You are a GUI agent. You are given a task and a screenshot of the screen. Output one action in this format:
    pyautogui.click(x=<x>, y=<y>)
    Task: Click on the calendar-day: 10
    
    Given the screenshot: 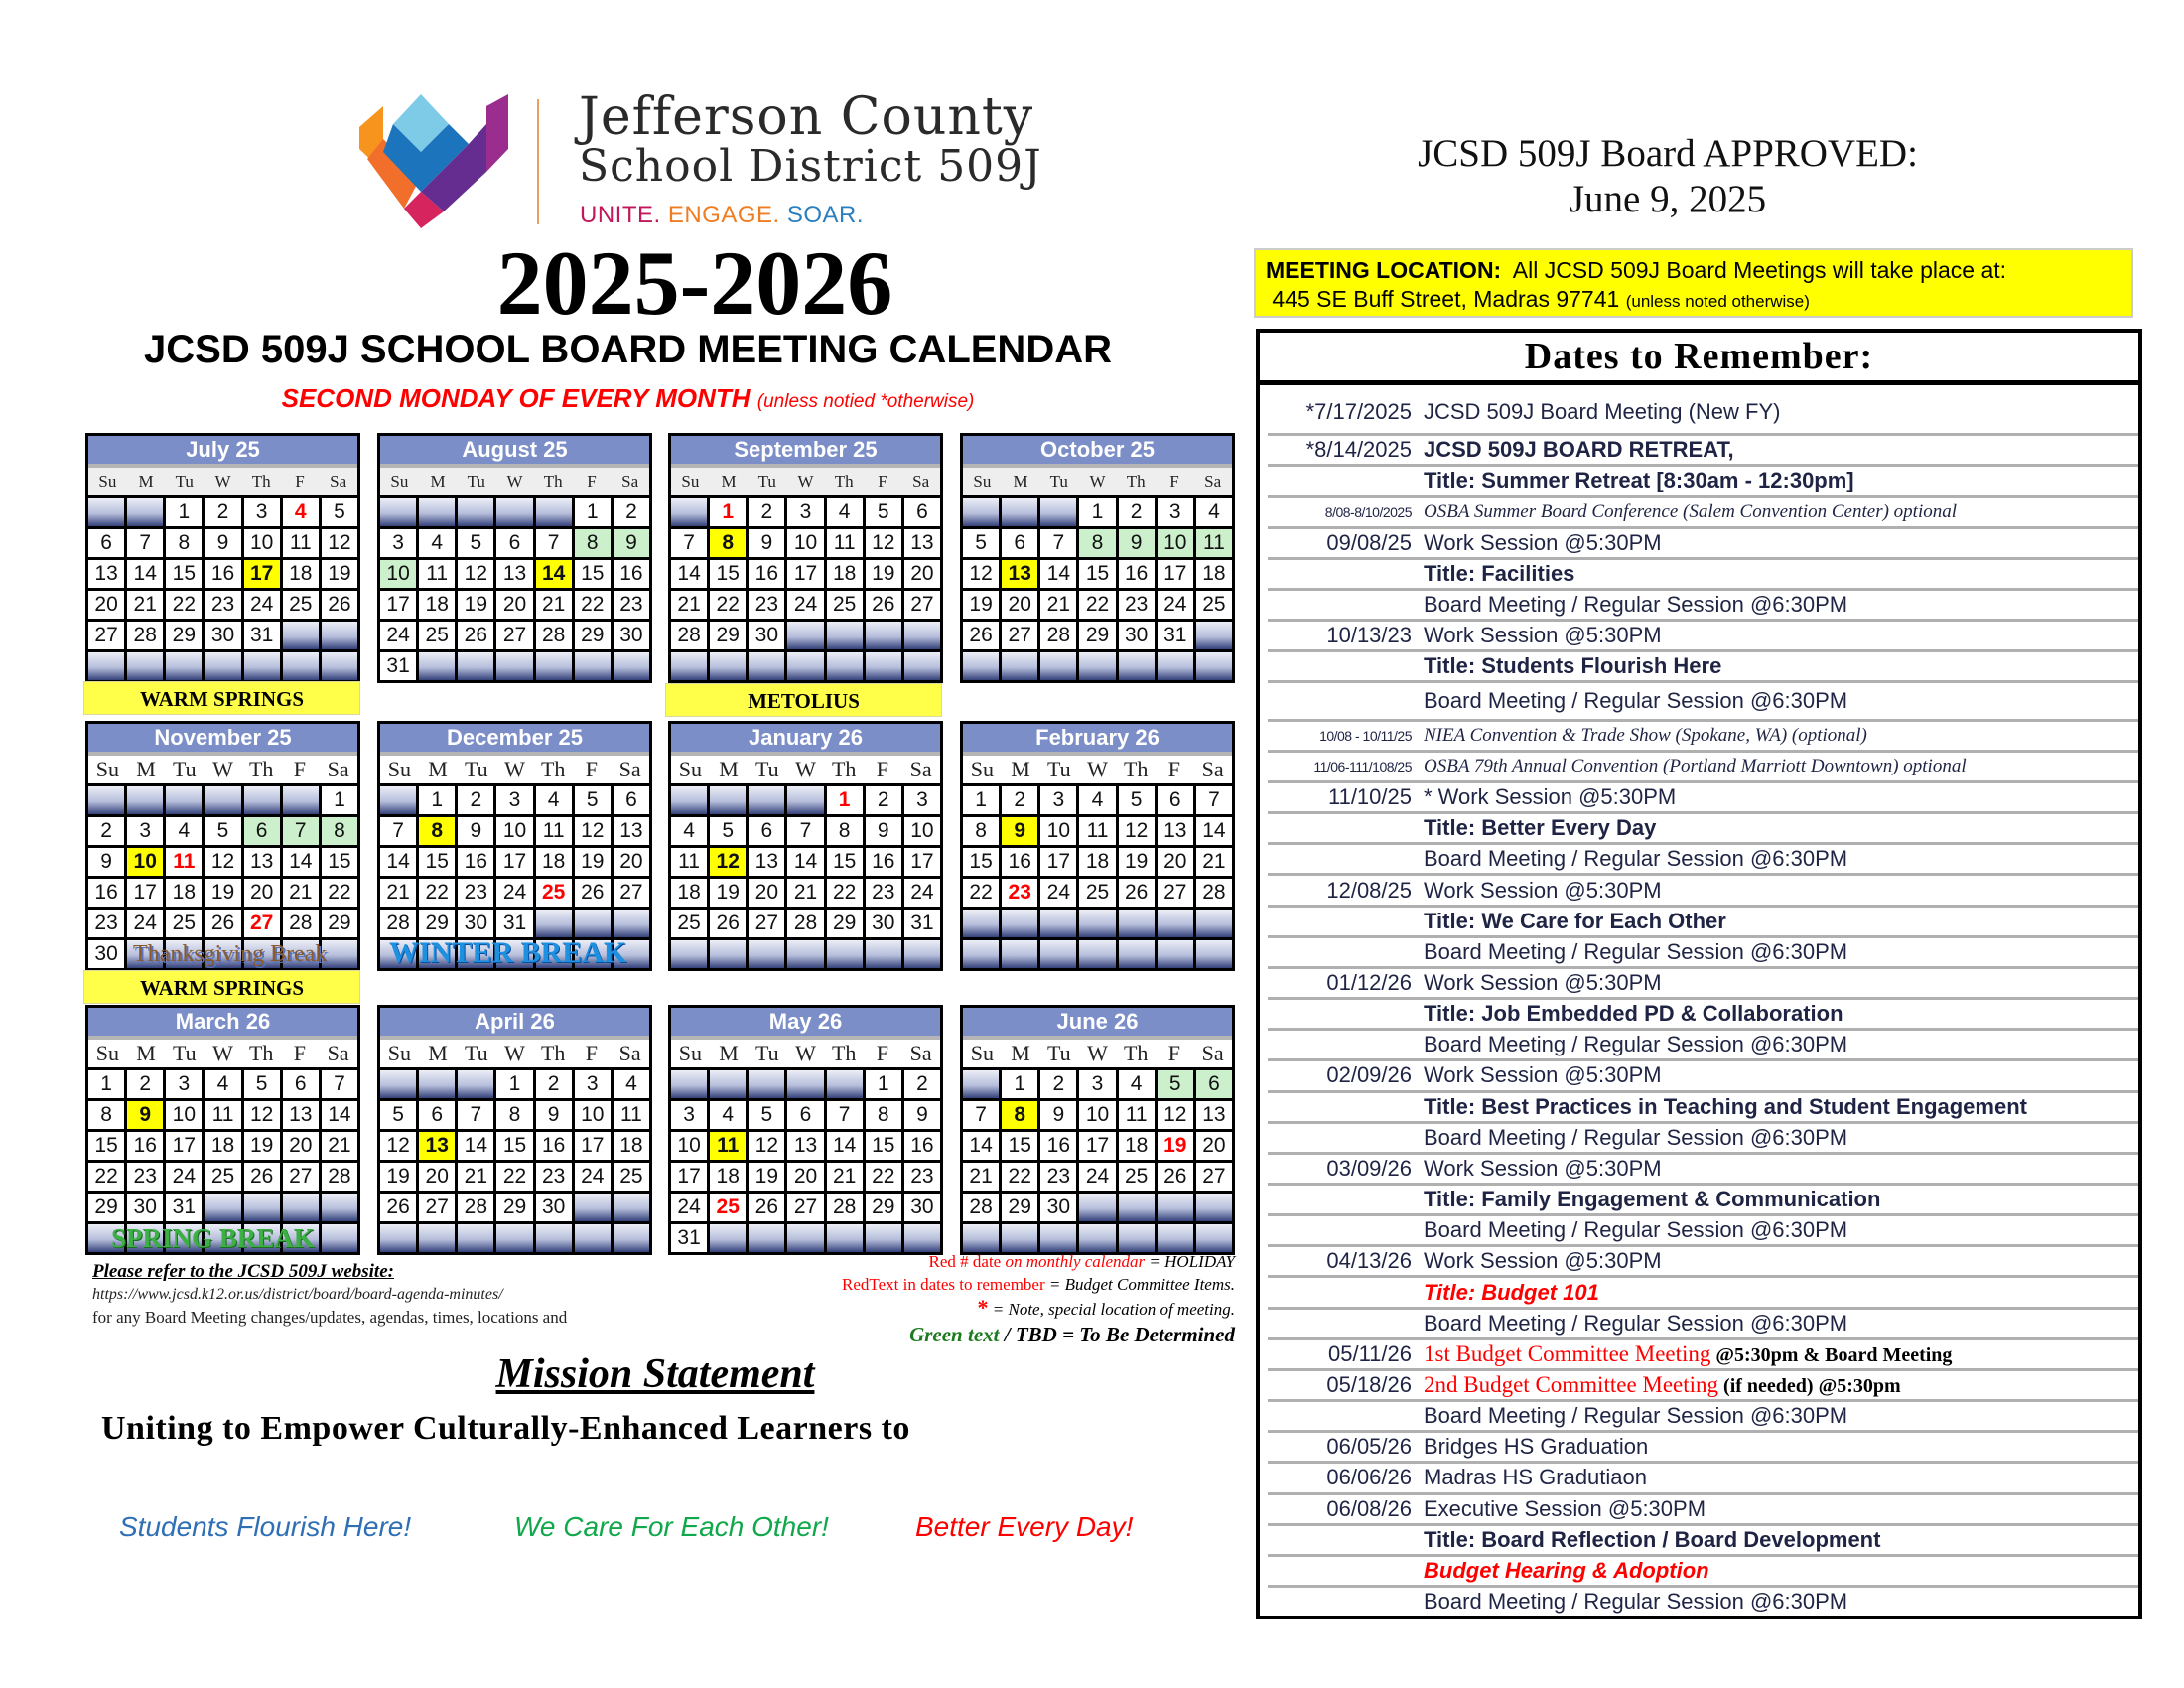 What is the action you would take?
    pyautogui.click(x=1175, y=543)
    